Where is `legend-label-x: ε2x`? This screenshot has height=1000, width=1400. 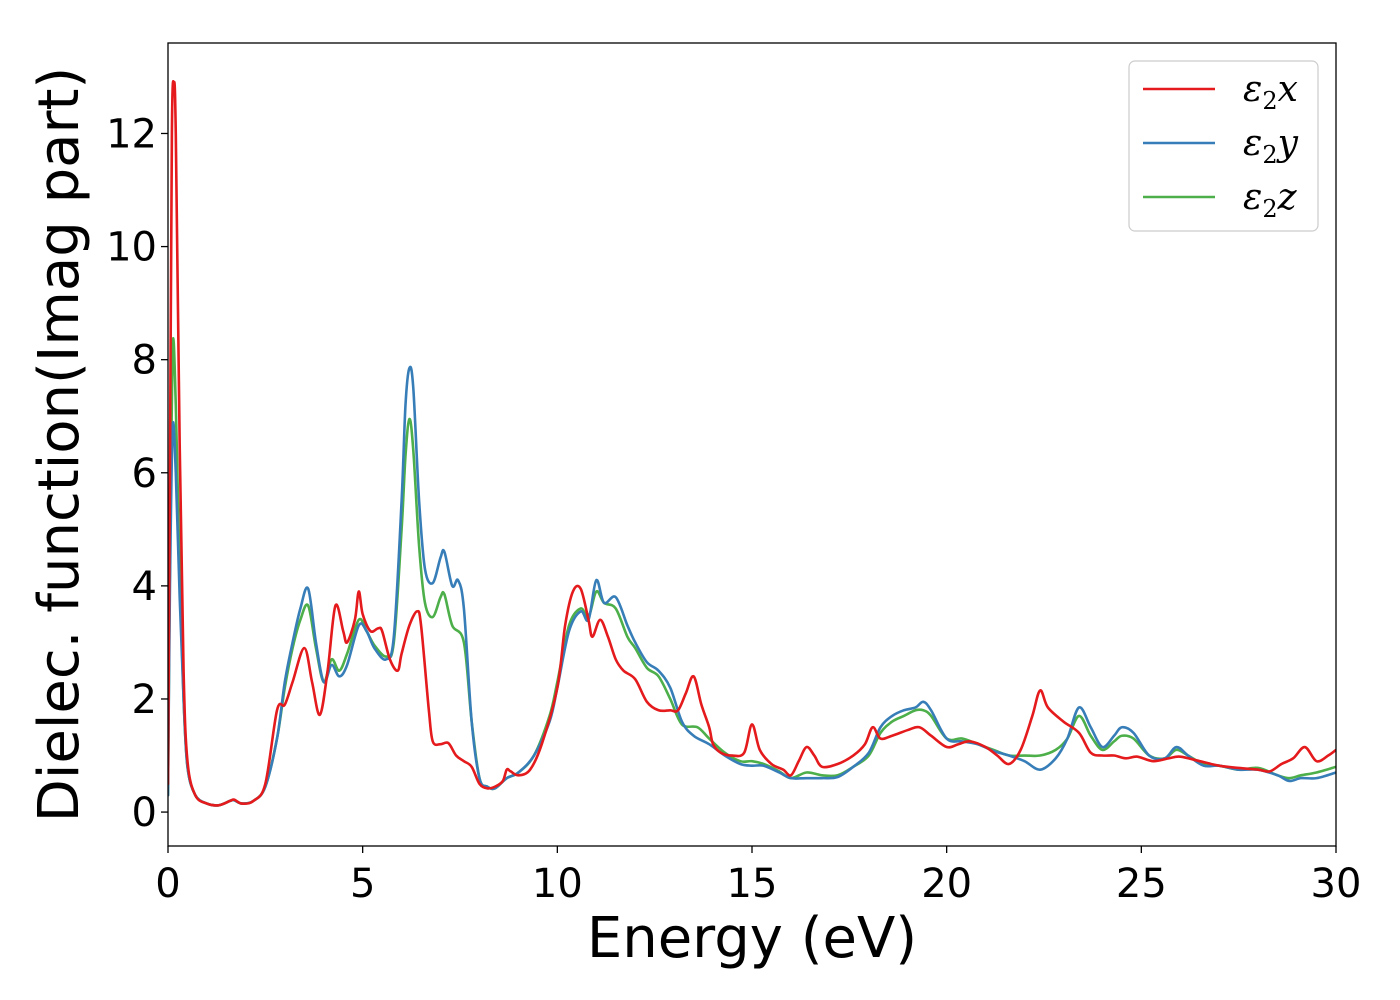
legend-label-x: ε2x is located at coordinates (1270, 92).